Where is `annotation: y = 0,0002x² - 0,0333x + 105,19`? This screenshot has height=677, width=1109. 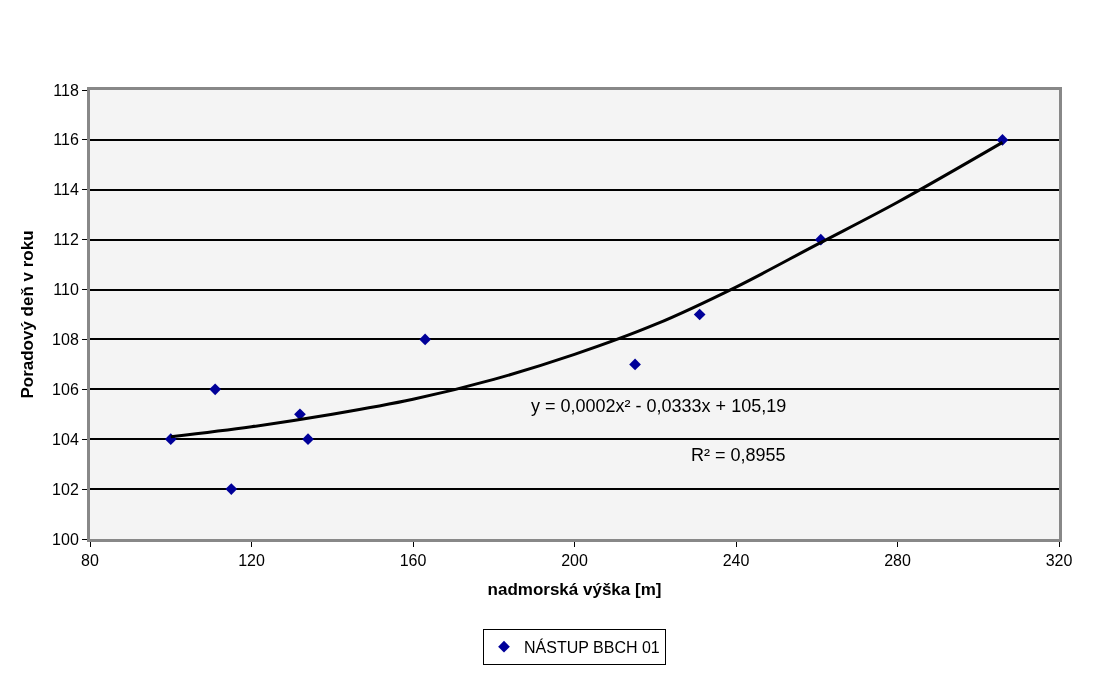
annotation: y = 0,0002x² - 0,0333x + 105,19 is located at coordinates (659, 406).